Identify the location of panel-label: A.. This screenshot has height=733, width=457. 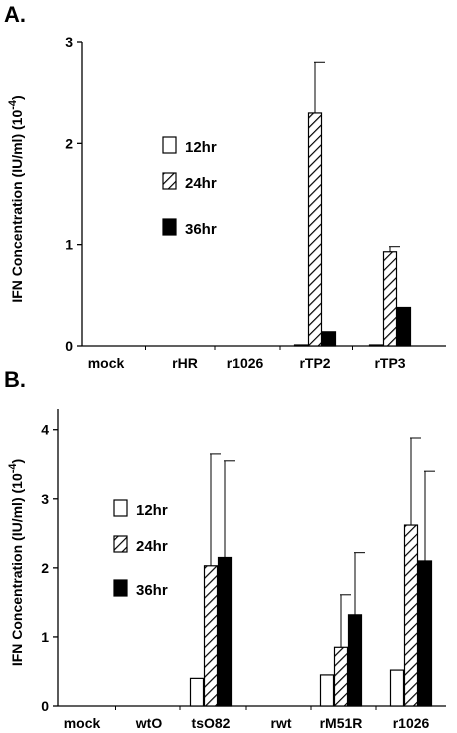
(15, 14).